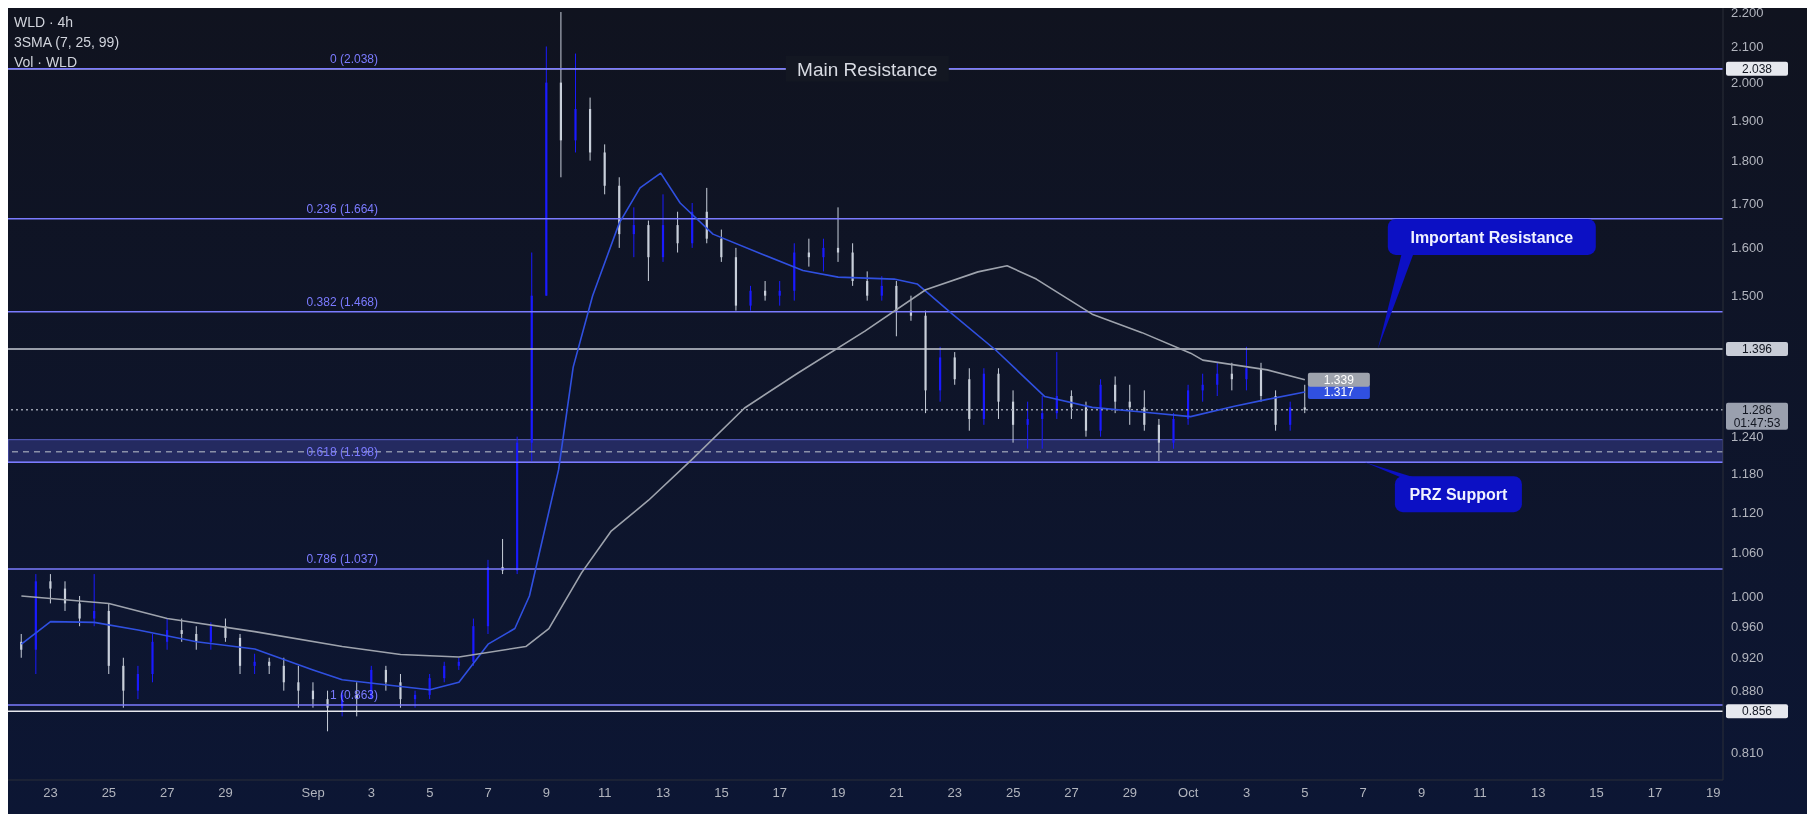  What do you see at coordinates (1757, 348) in the screenshot?
I see `ref-line-label: 1.396` at bounding box center [1757, 348].